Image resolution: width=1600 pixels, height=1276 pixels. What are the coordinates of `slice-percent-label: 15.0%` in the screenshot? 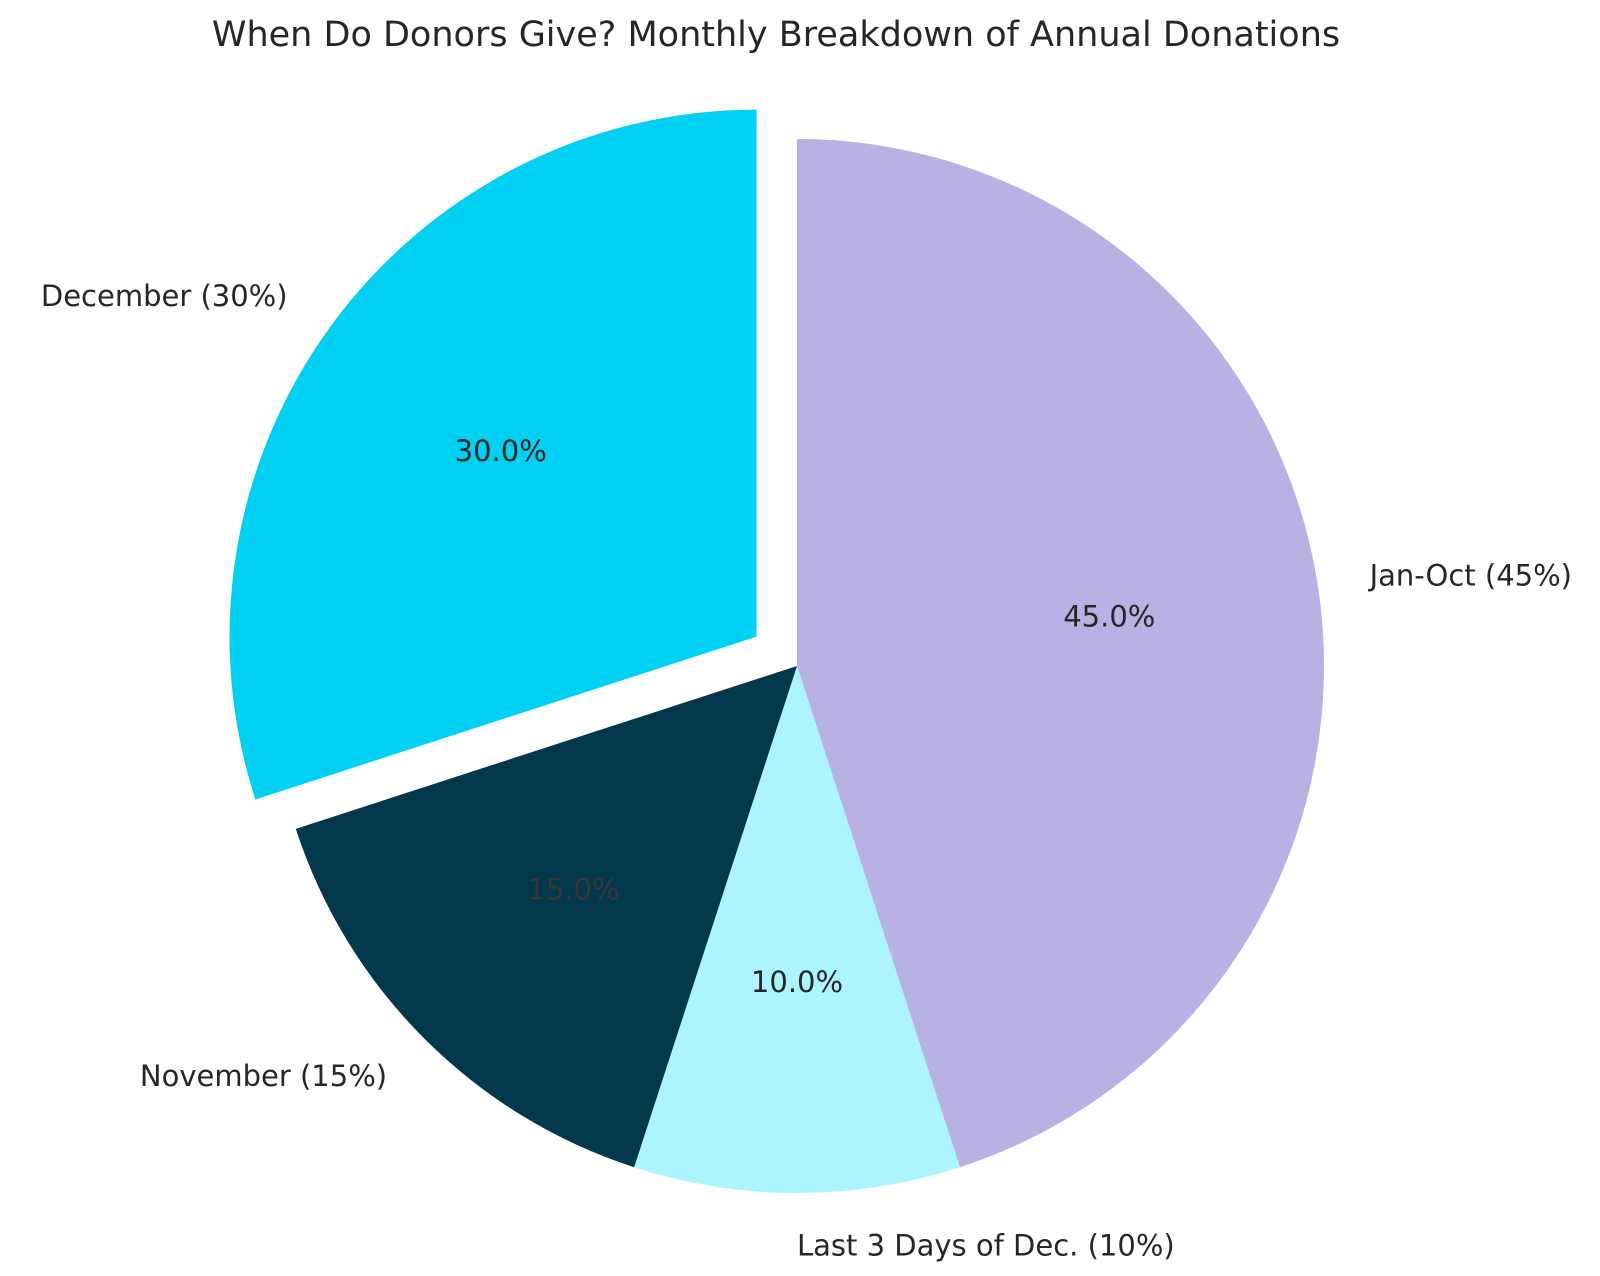 It's located at (573, 890).